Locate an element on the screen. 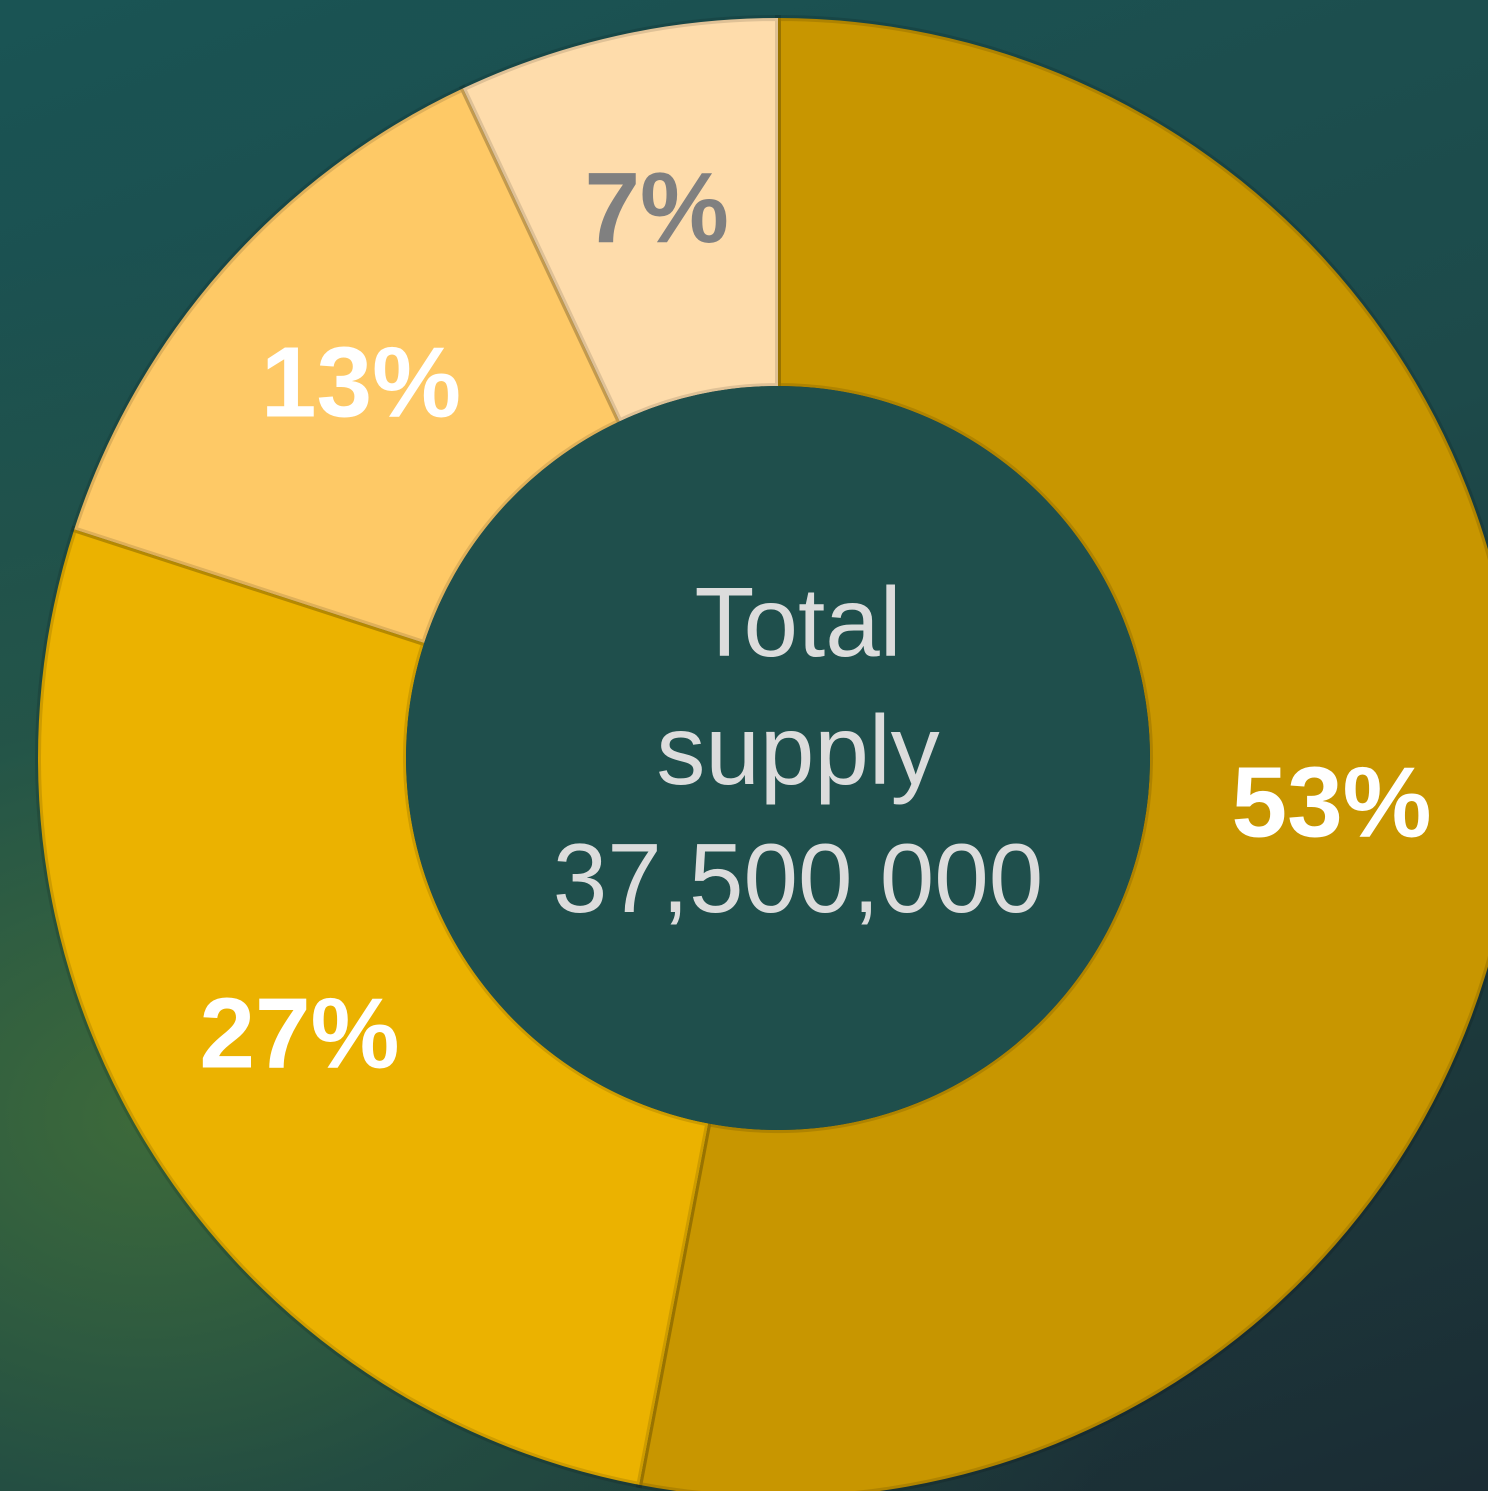  value-label: 13% is located at coordinates (361, 383).